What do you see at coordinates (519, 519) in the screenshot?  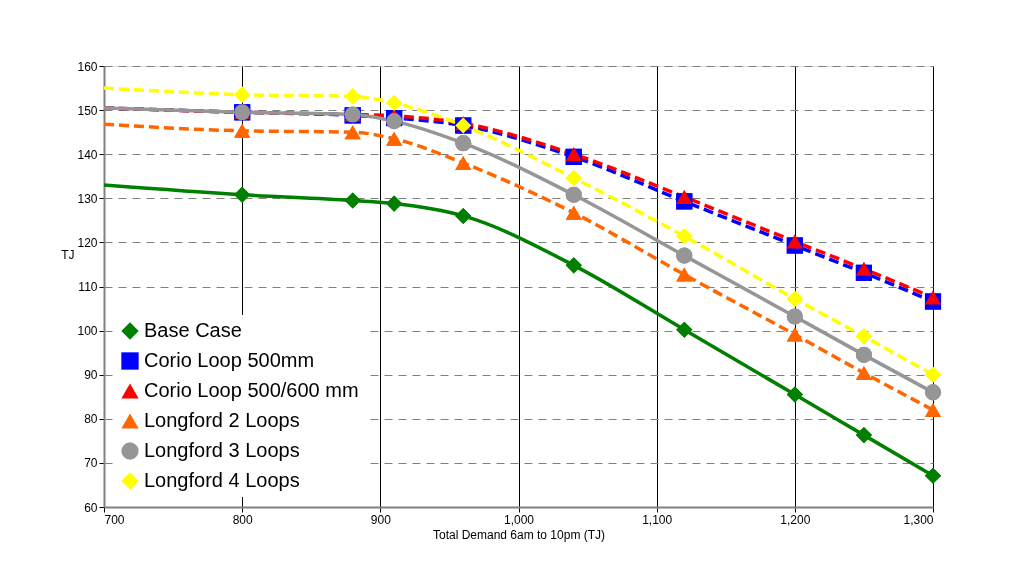 I see `x-tick-label: 1,000` at bounding box center [519, 519].